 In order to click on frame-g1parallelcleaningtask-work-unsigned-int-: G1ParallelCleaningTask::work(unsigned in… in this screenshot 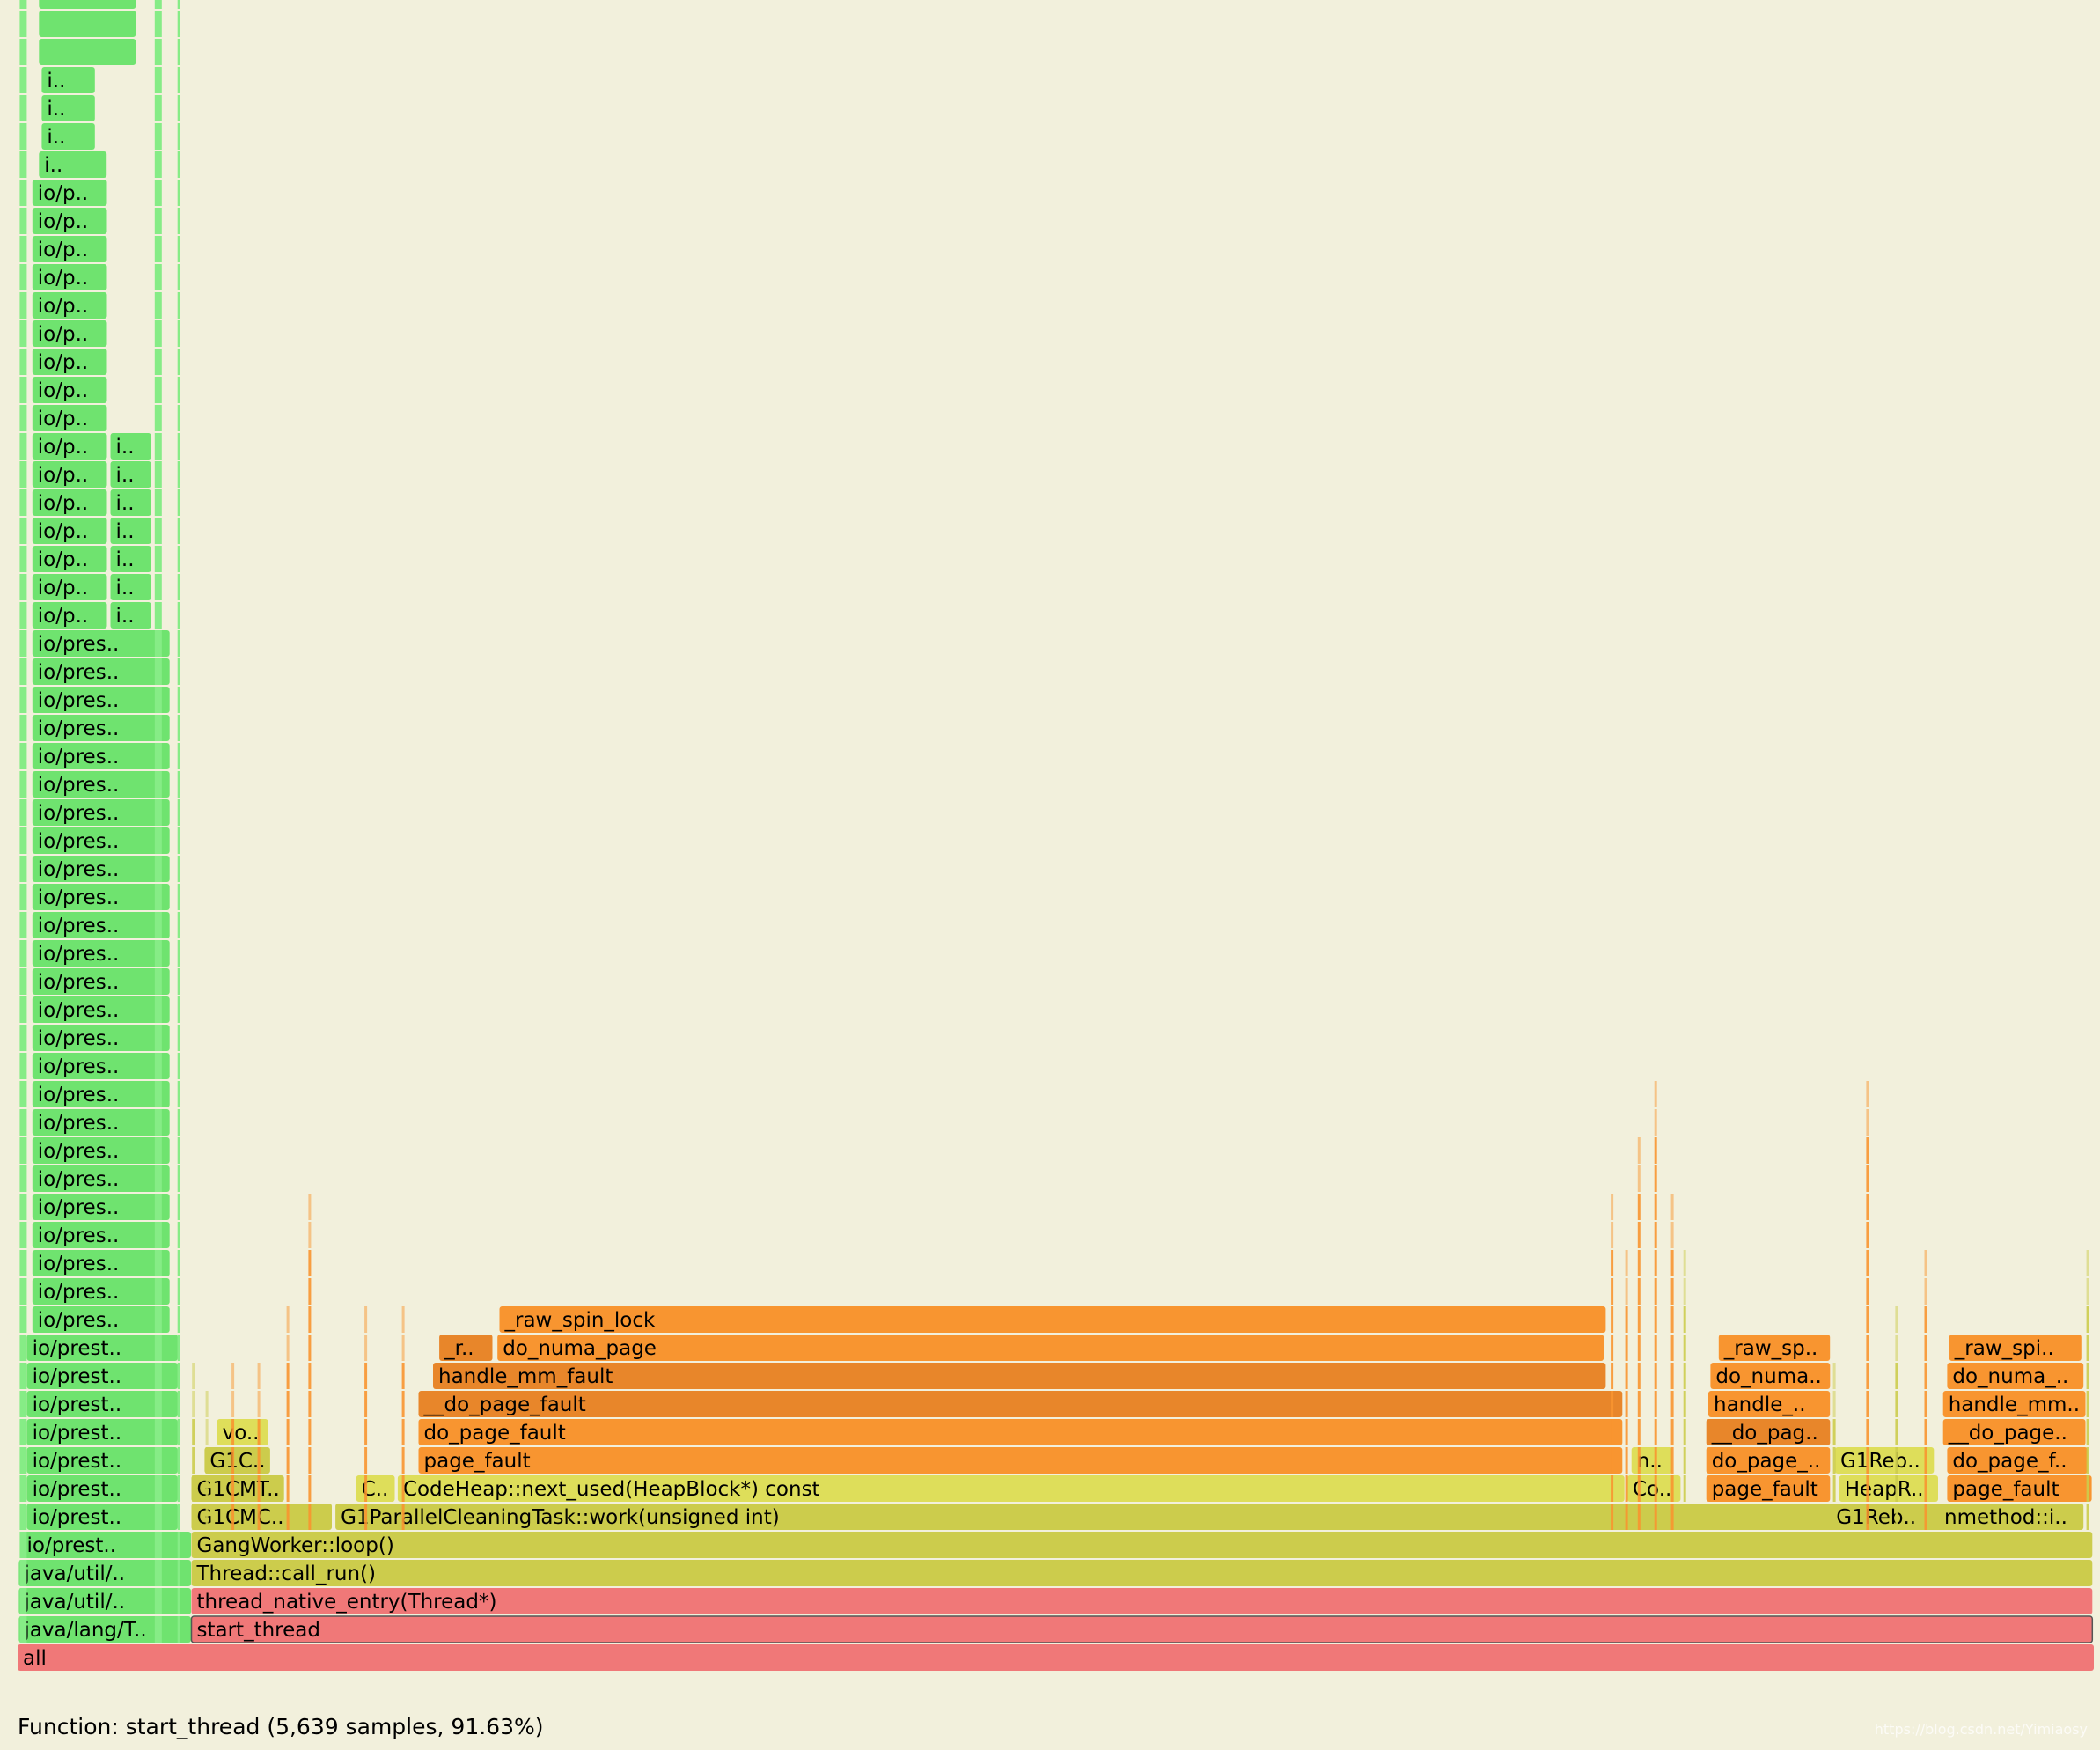, I will do `click(1199, 1517)`.